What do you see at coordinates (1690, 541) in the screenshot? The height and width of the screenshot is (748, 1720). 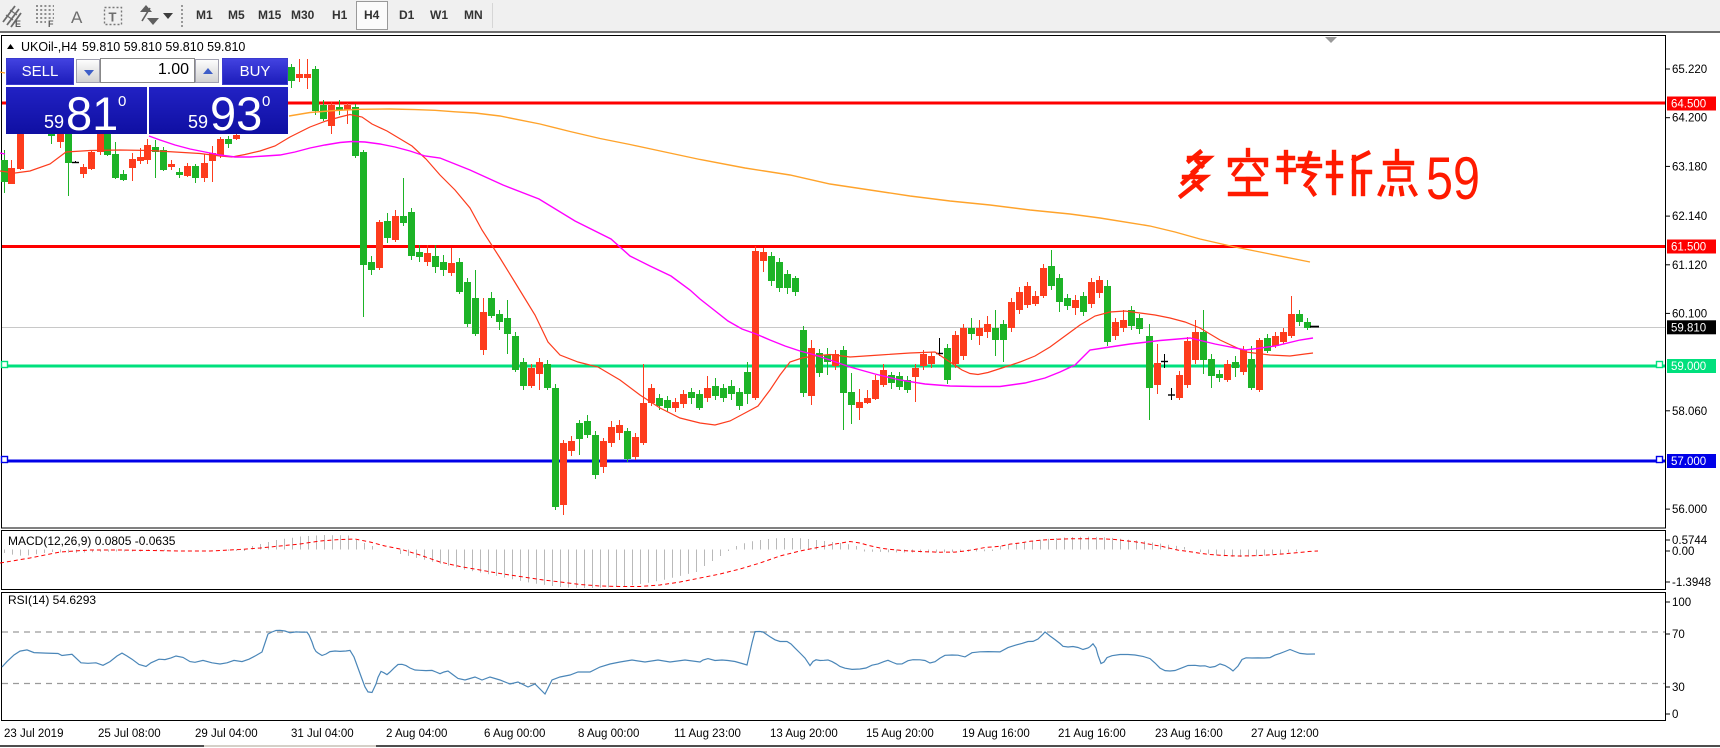 I see `svg-text: 0.5744` at bounding box center [1690, 541].